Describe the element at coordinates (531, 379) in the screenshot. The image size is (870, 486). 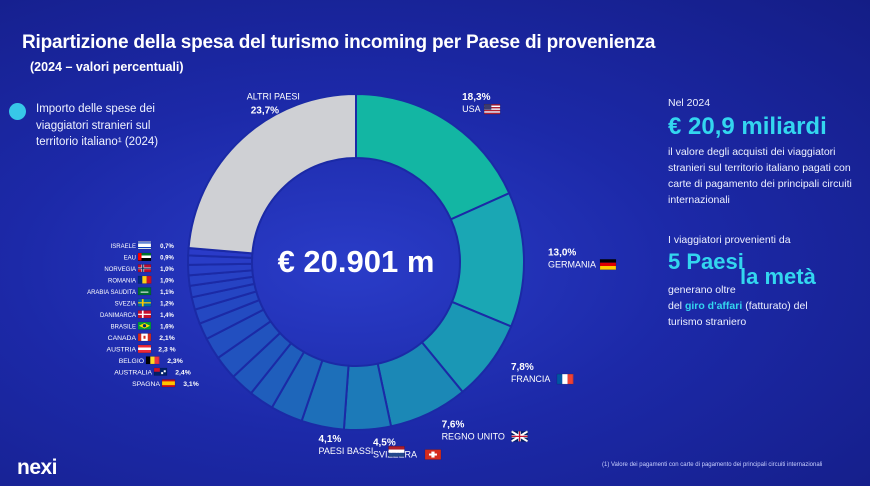
I see `category-label-francia: FRANCIA` at that location.